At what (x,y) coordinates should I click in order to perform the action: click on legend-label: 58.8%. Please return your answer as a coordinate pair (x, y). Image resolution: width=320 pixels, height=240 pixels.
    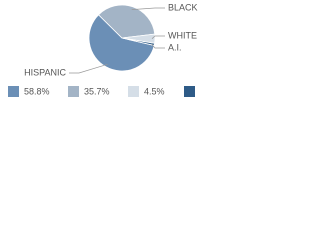
    Looking at the image, I should click on (37, 91).